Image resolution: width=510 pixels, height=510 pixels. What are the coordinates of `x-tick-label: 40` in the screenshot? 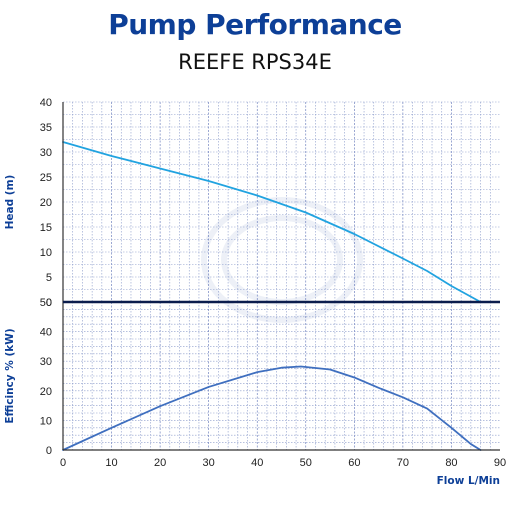 It's located at (257, 463).